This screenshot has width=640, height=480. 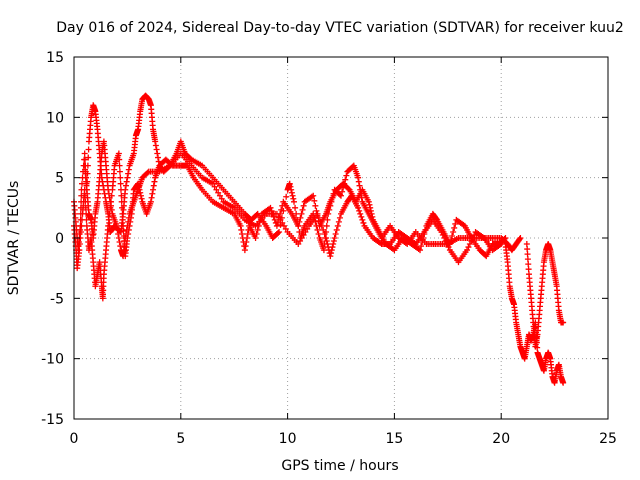 What do you see at coordinates (52, 360) in the screenshot?
I see `y-tick-label: -10` at bounding box center [52, 360].